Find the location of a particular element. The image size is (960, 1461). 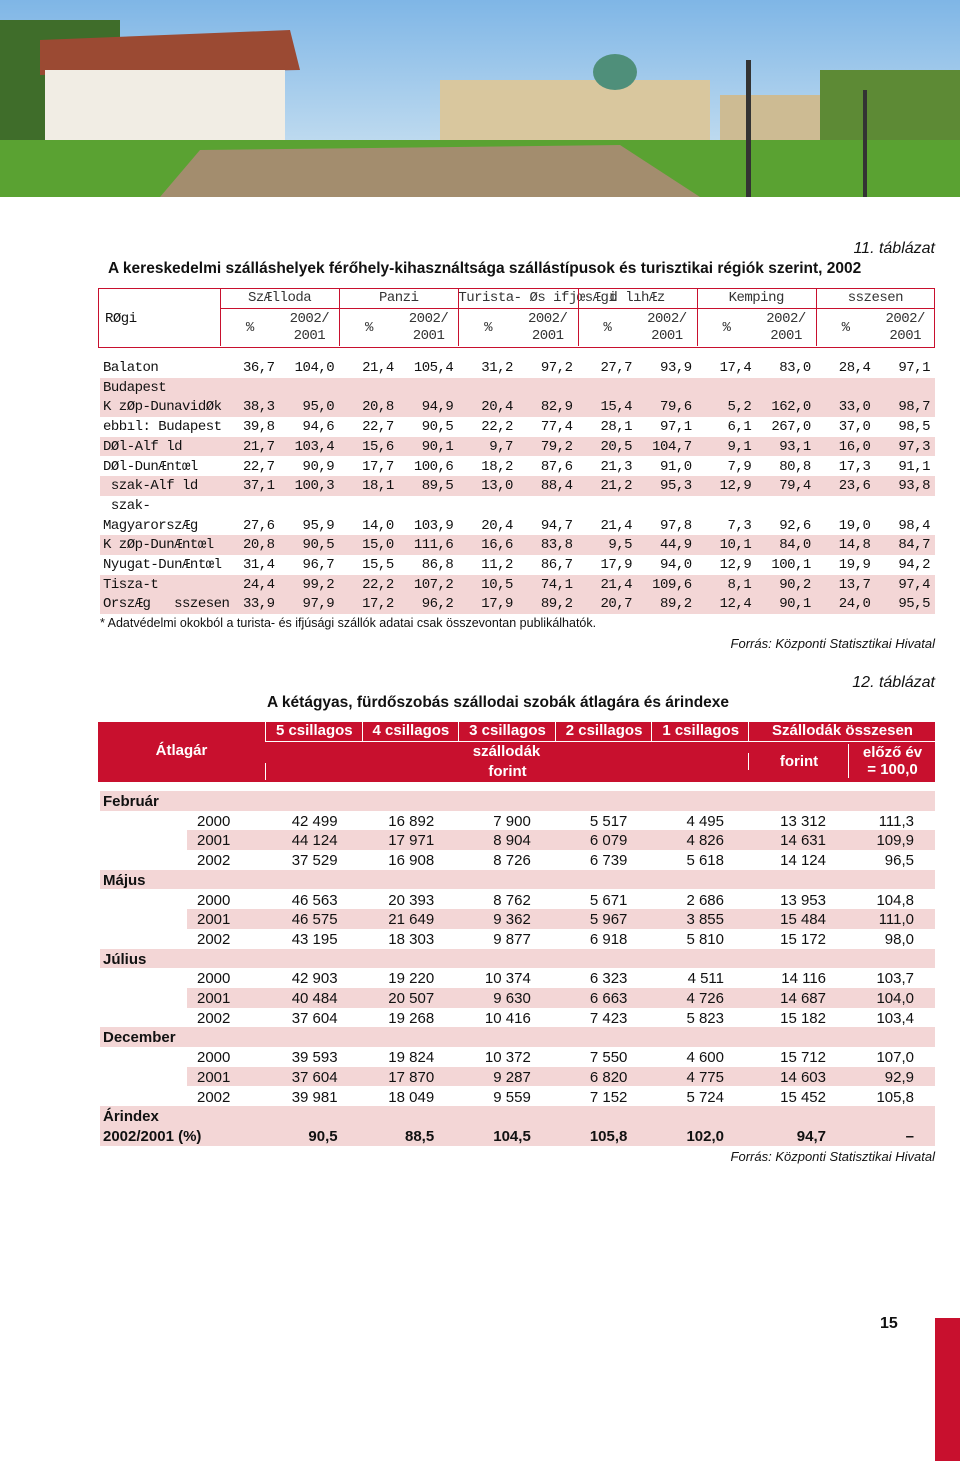

cell: 6 079 is located at coordinates (608, 841).